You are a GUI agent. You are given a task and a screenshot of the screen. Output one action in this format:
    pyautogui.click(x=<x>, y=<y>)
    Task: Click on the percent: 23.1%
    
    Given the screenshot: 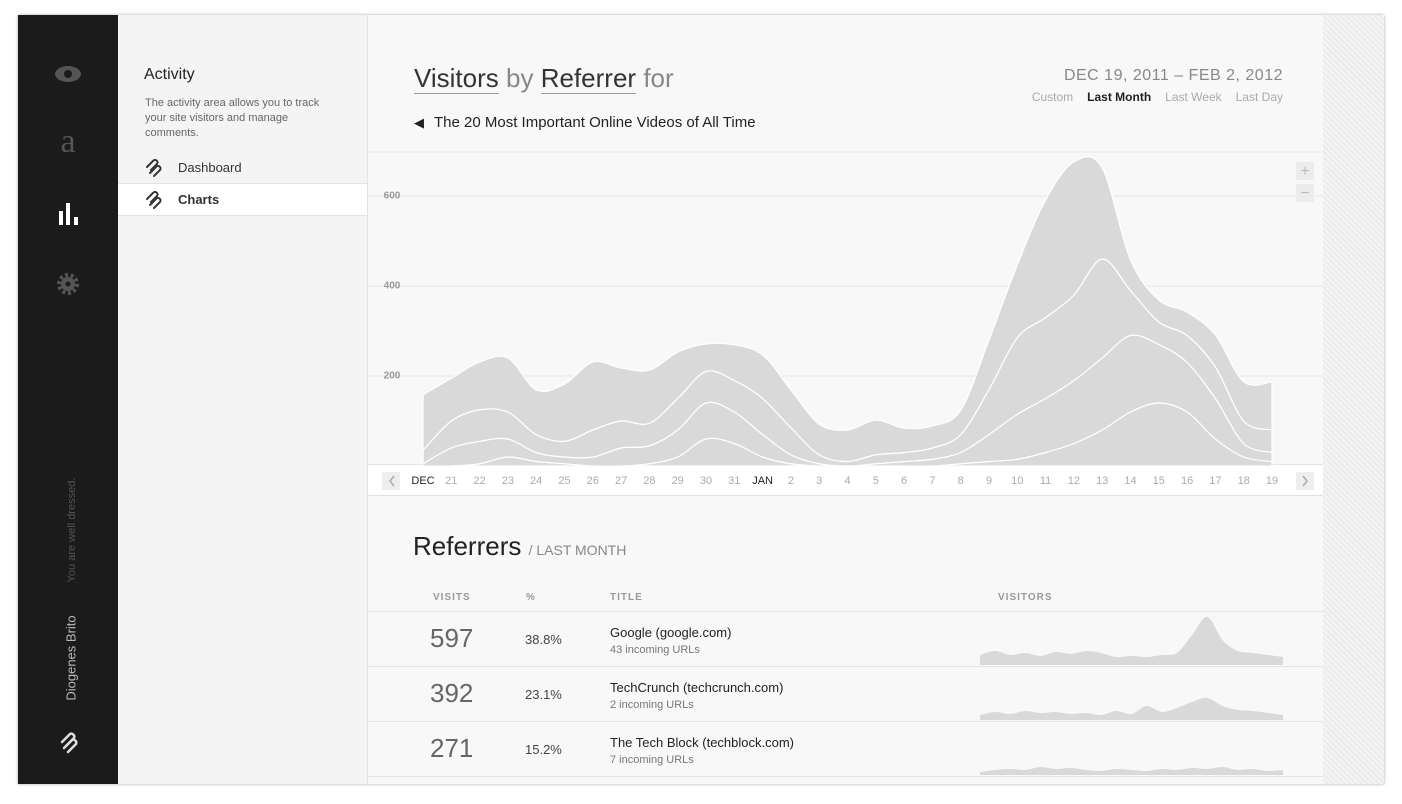 What is the action you would take?
    pyautogui.click(x=543, y=694)
    